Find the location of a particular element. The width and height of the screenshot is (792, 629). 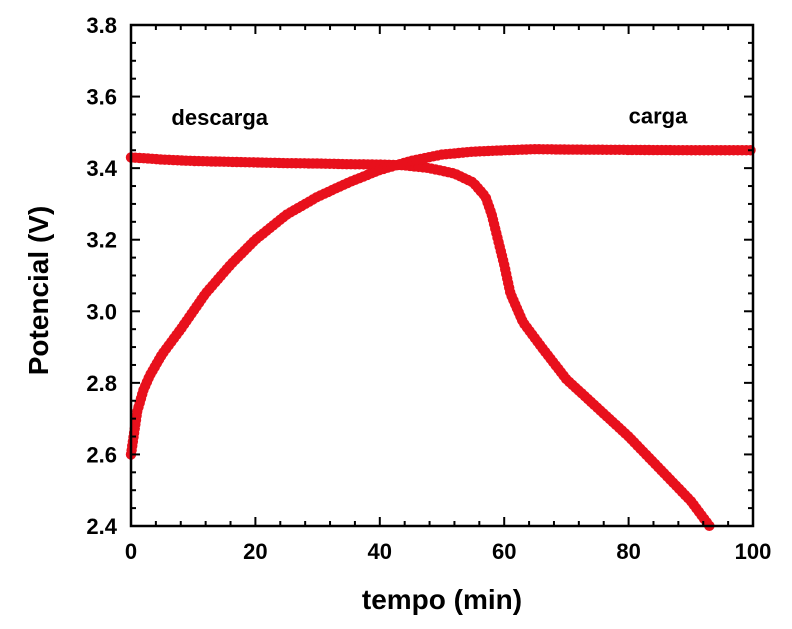

y-tick-label: 3.4 is located at coordinates (101, 168).